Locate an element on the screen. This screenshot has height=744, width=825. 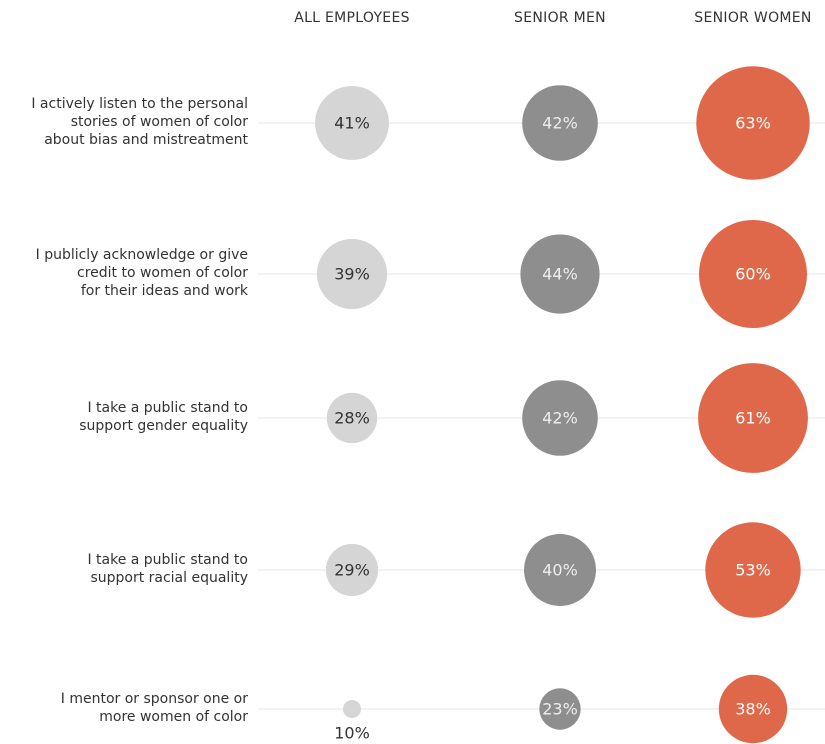
value-label: 28% is located at coordinates (352, 418).